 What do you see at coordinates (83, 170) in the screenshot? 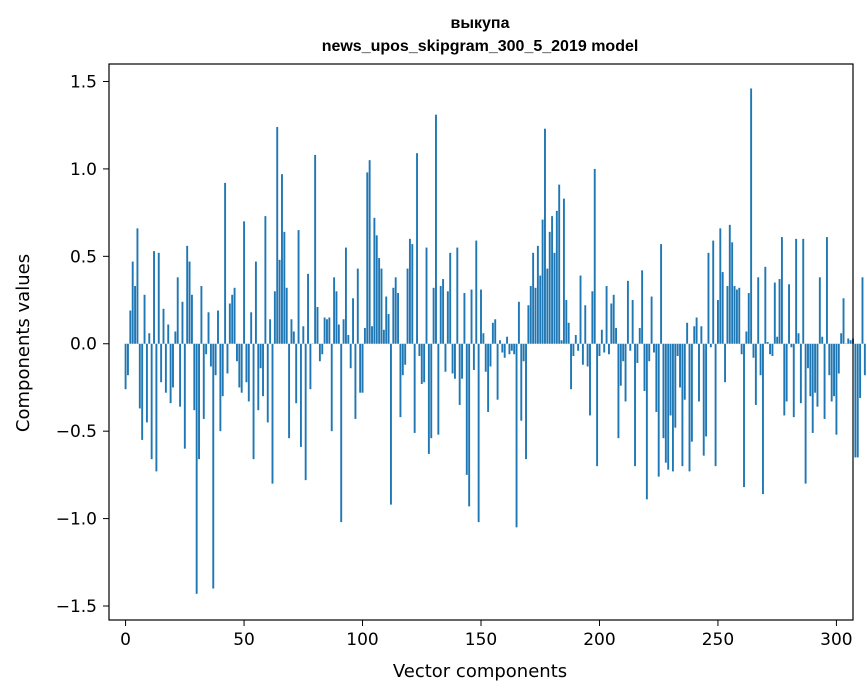
I see `y-tick-label: 1.0` at bounding box center [83, 170].